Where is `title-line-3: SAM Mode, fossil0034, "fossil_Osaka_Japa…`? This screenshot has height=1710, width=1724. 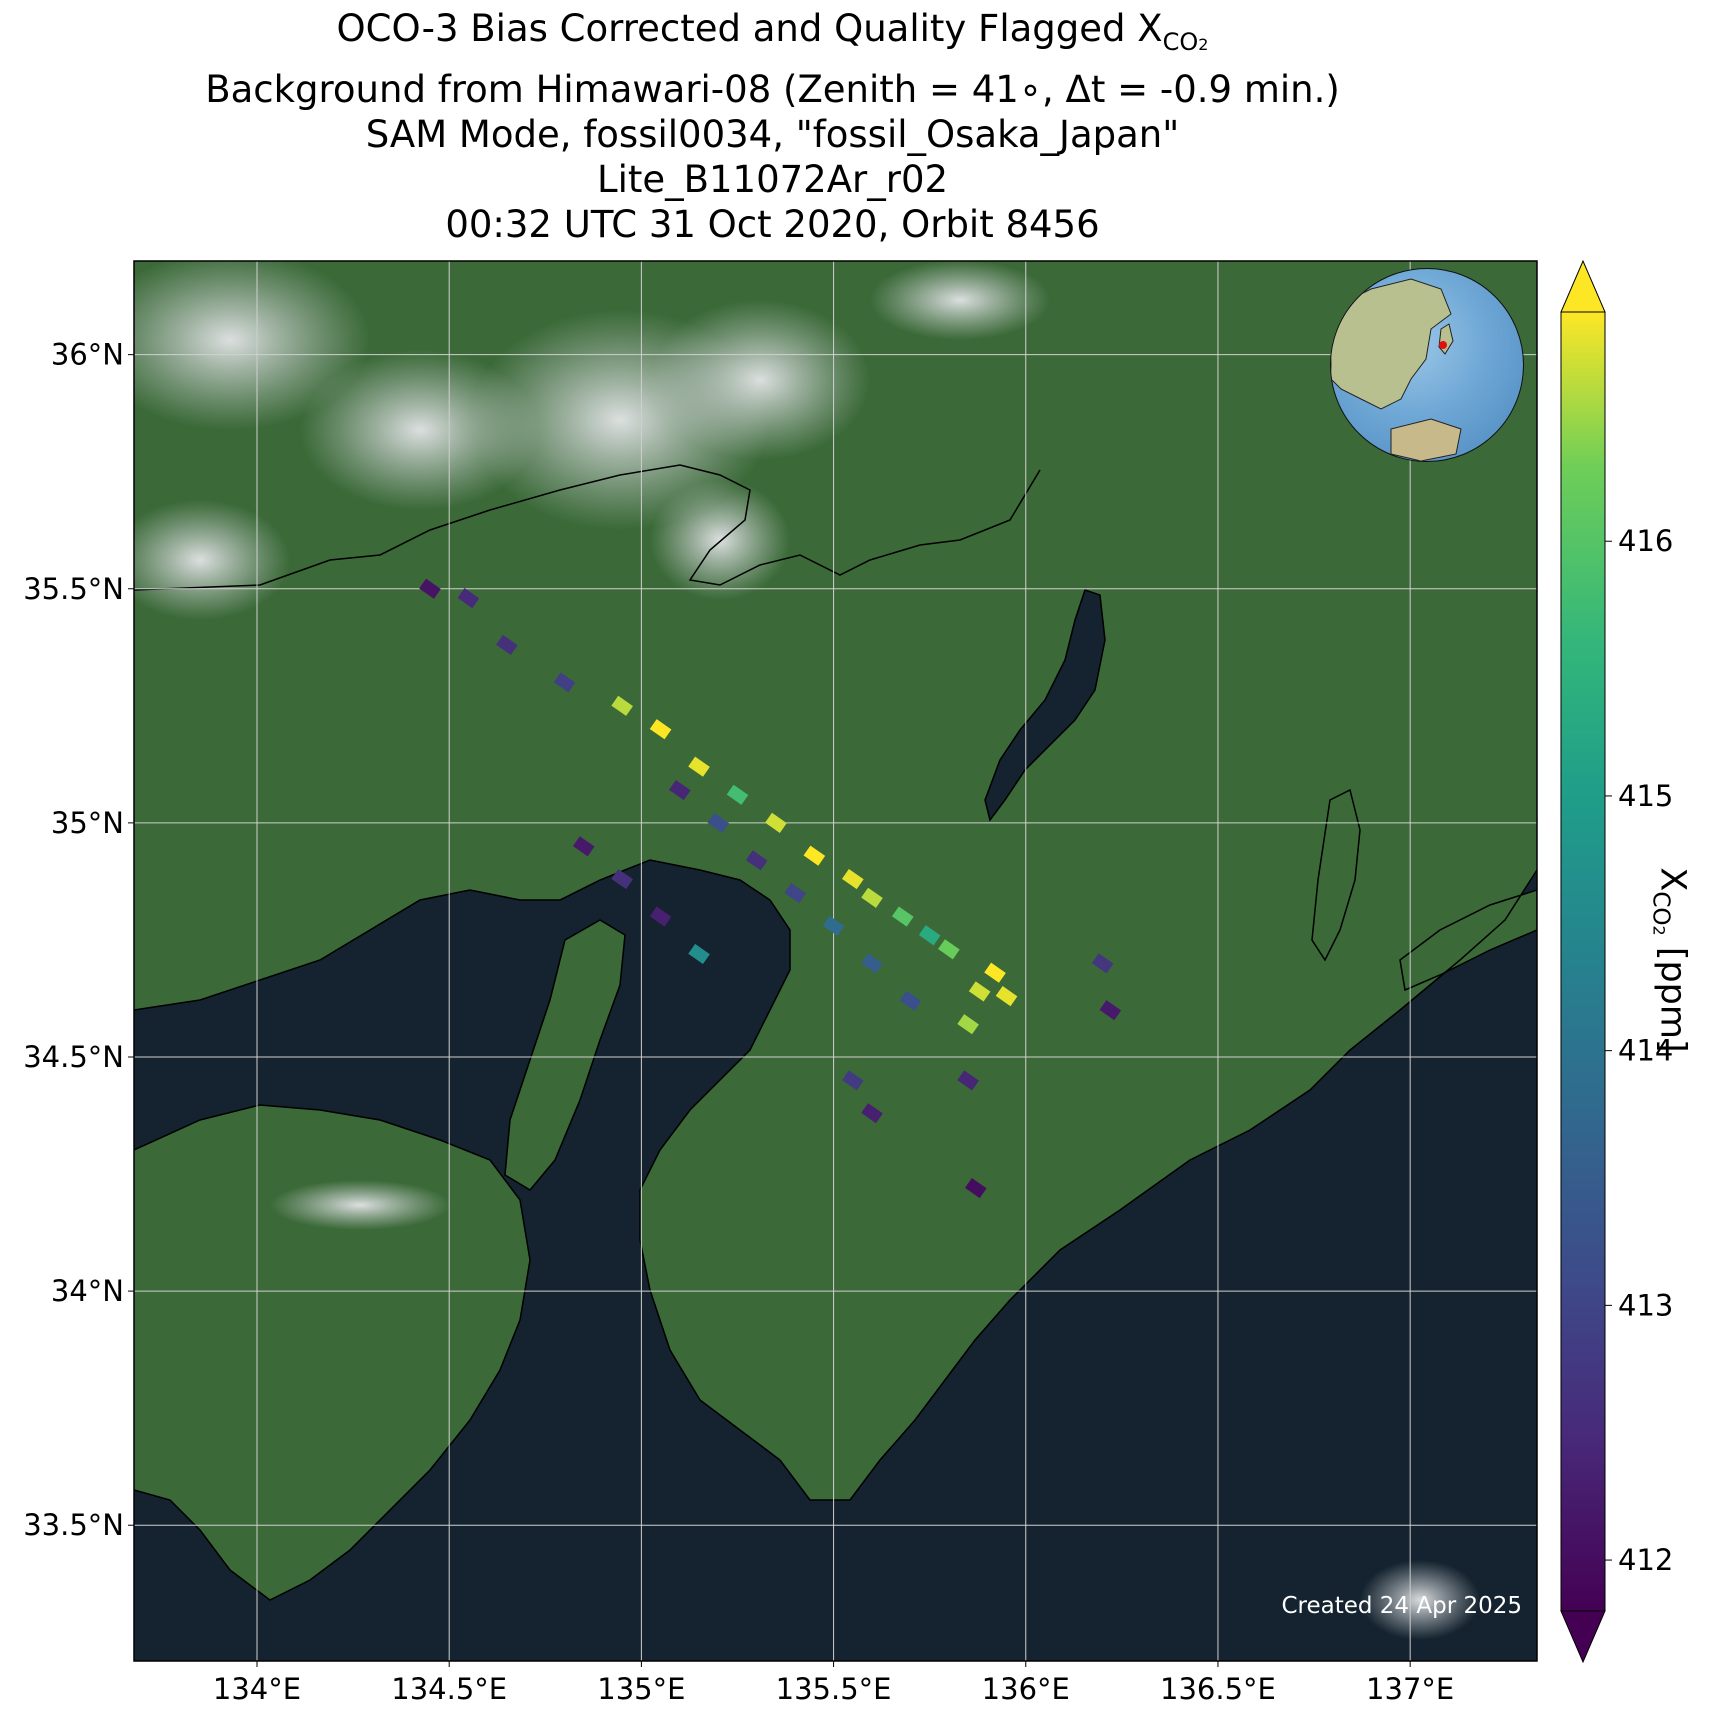
title-line-3: SAM Mode, fossil0034, "fossil_Osaka_Japa… is located at coordinates (772, 134).